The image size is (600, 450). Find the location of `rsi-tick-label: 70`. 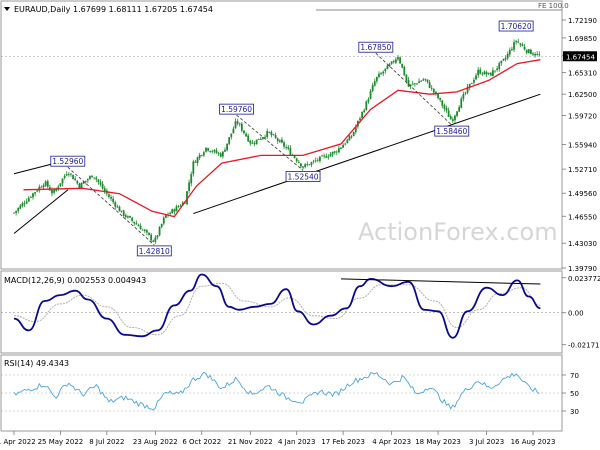

rsi-tick-label: 70 is located at coordinates (574, 376).